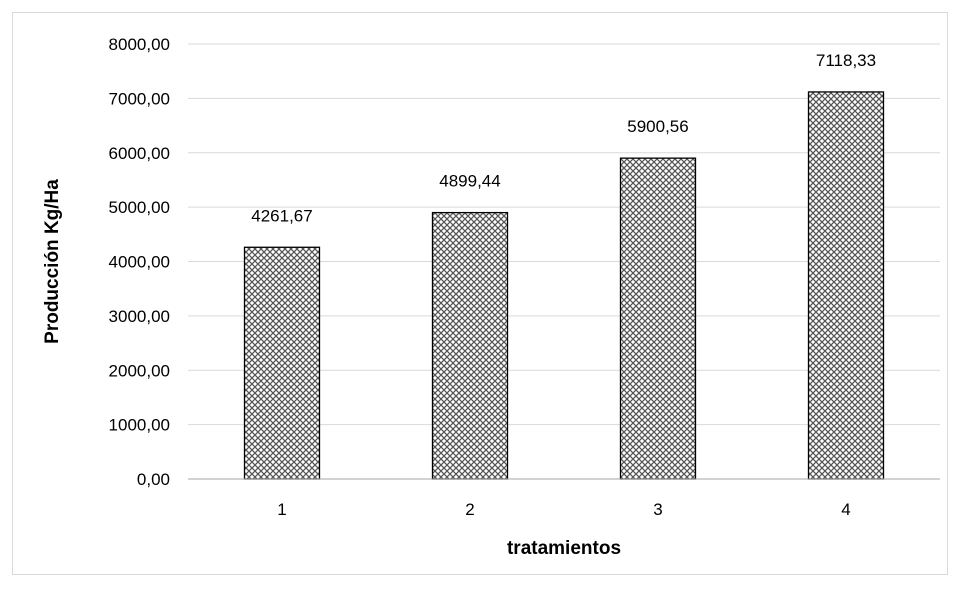 Image resolution: width=960 pixels, height=591 pixels. What do you see at coordinates (52, 261) in the screenshot?
I see `y-axis-title: Producción Kg/Ha` at bounding box center [52, 261].